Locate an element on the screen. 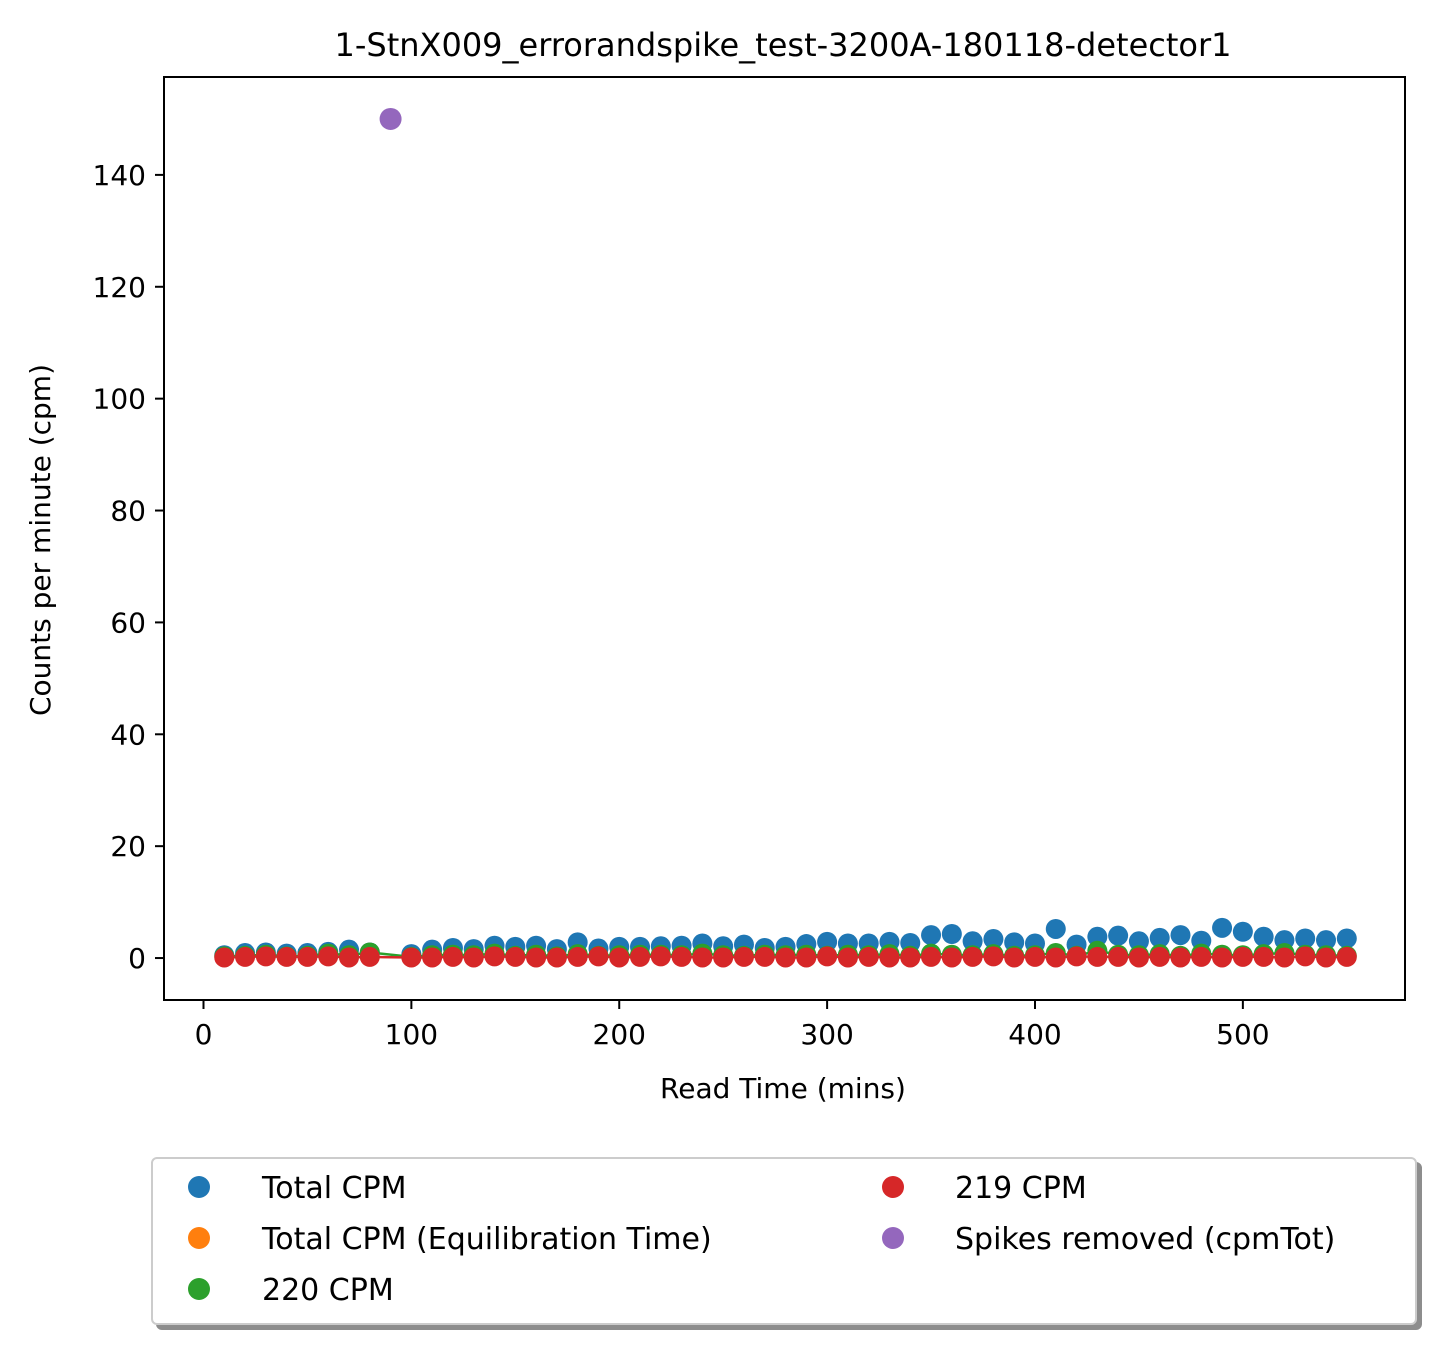 The image size is (1441, 1346). x-tick-label: 100 is located at coordinates (411, 1034).